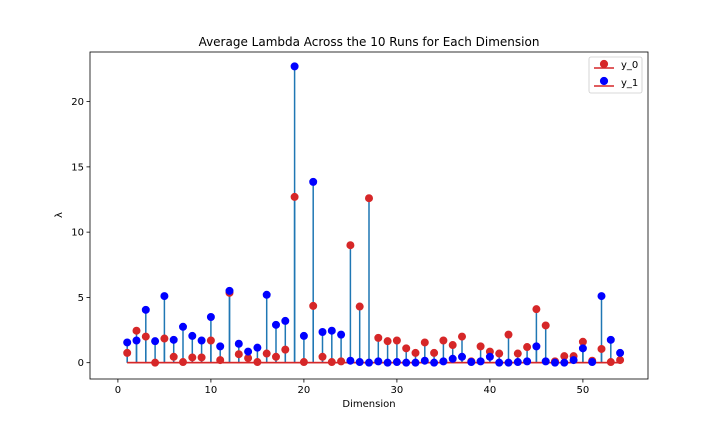 The image size is (720, 432). Describe the element at coordinates (615, 75) in the screenshot. I see `legend: y_0 y_1` at that location.